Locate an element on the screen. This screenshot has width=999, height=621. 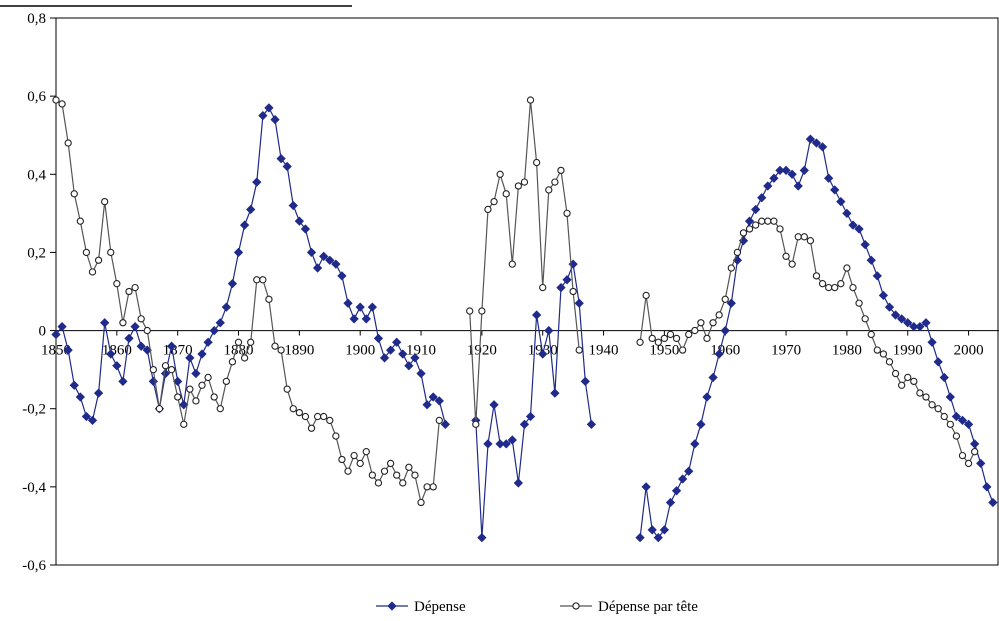
y-tick-label: 0,2 is located at coordinates (36, 253).